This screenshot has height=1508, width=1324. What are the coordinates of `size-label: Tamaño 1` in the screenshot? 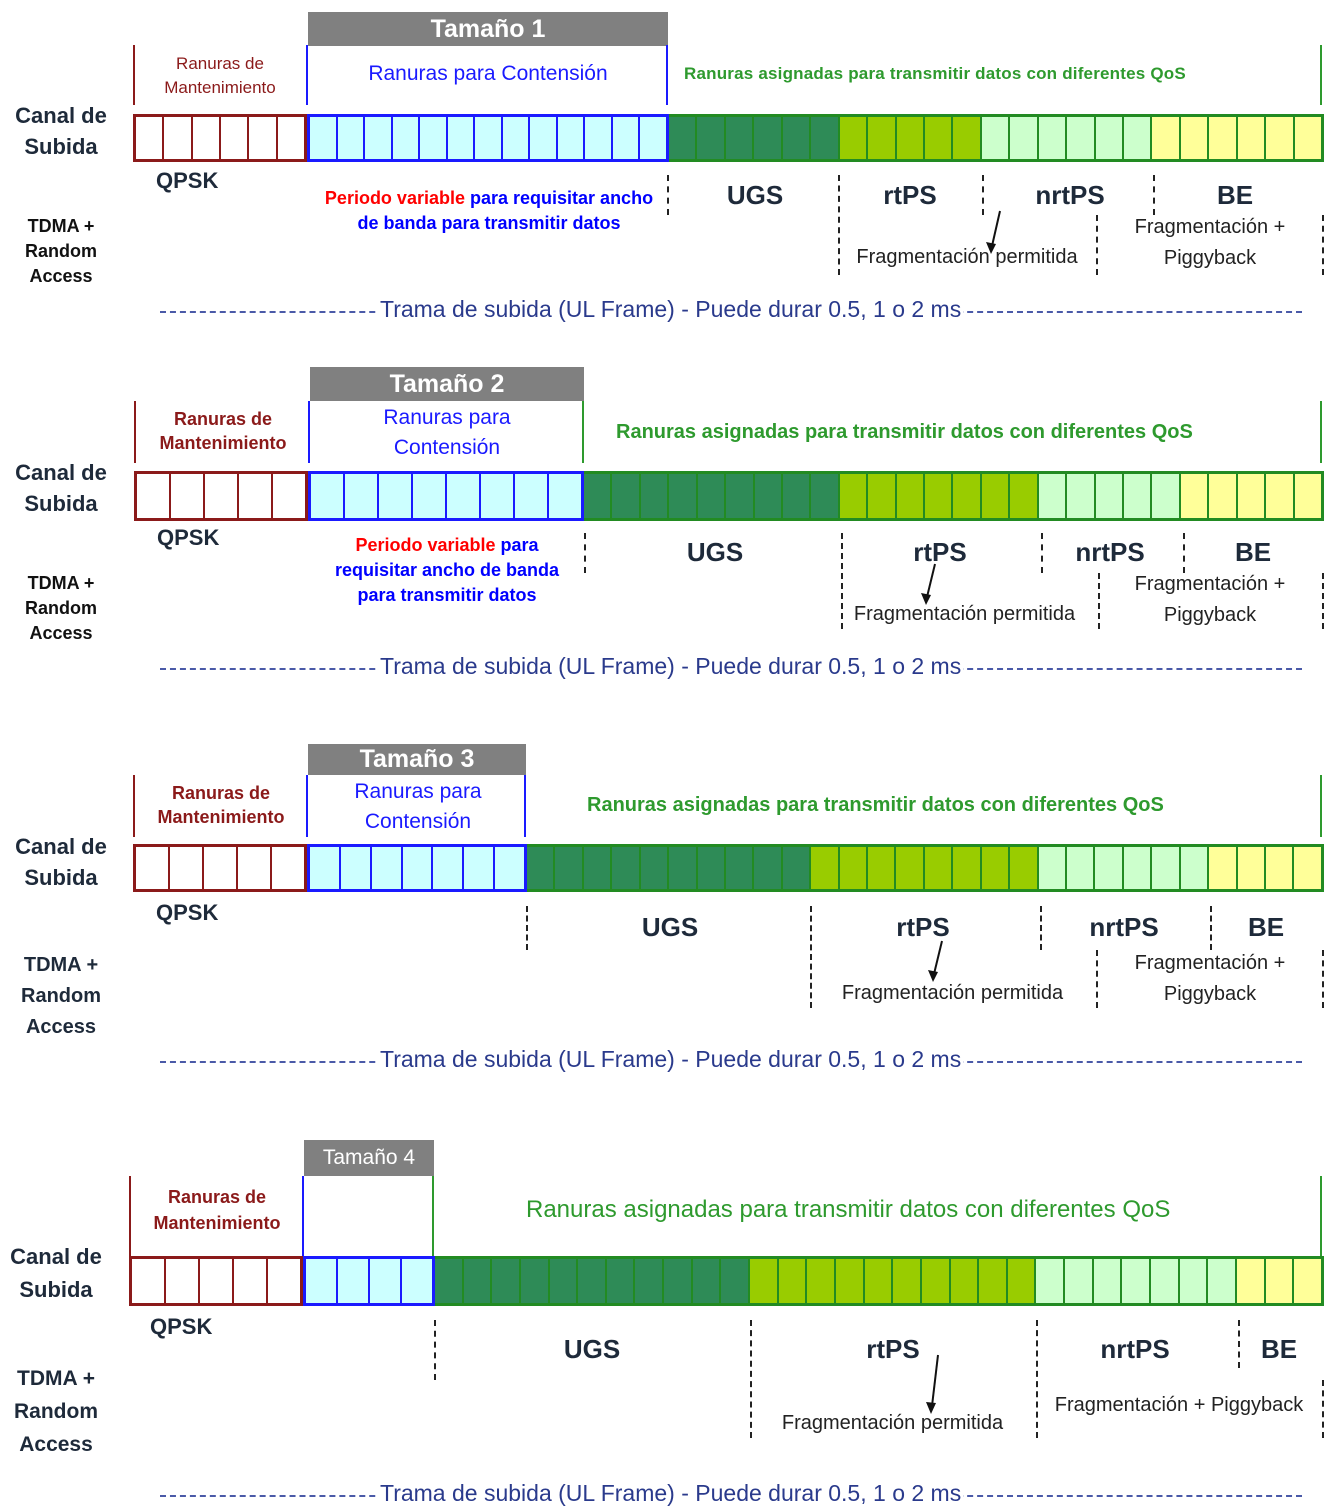 It's located at (488, 29).